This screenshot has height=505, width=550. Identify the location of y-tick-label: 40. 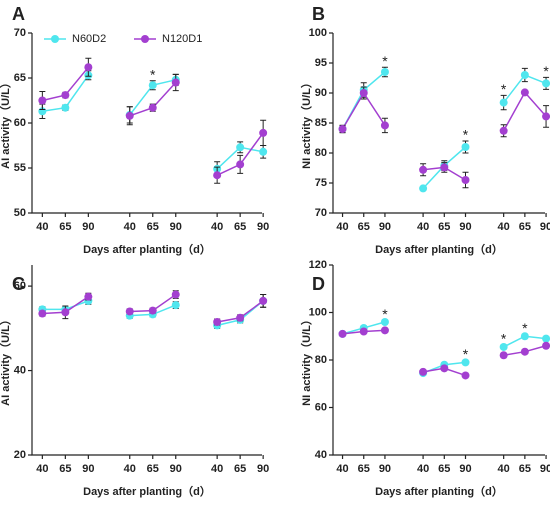
(321, 455).